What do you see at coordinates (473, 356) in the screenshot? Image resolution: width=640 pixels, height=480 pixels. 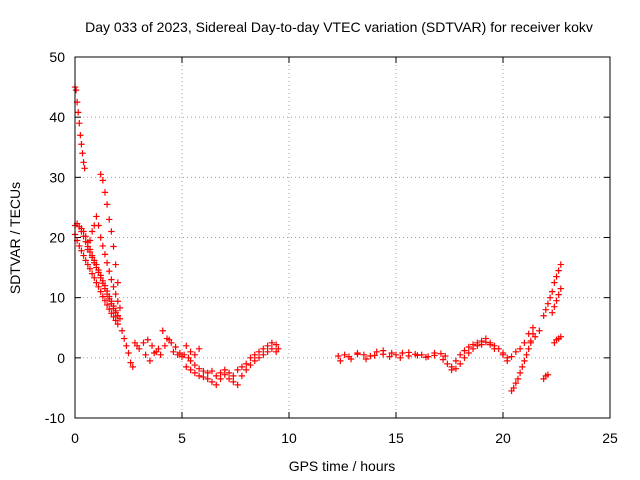 I see `series-night-wave-b` at bounding box center [473, 356].